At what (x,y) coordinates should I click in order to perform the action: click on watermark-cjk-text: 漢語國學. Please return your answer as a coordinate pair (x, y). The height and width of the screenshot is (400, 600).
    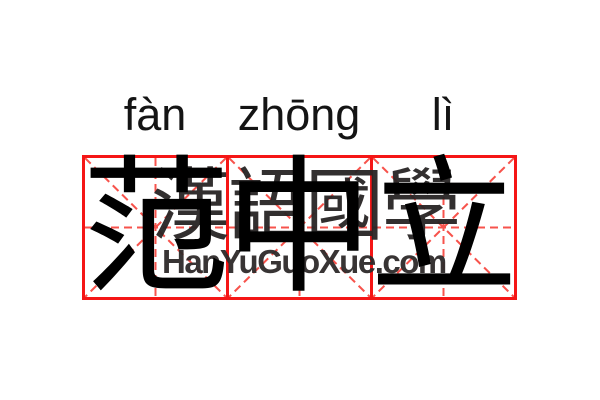
    Looking at the image, I should click on (306, 206).